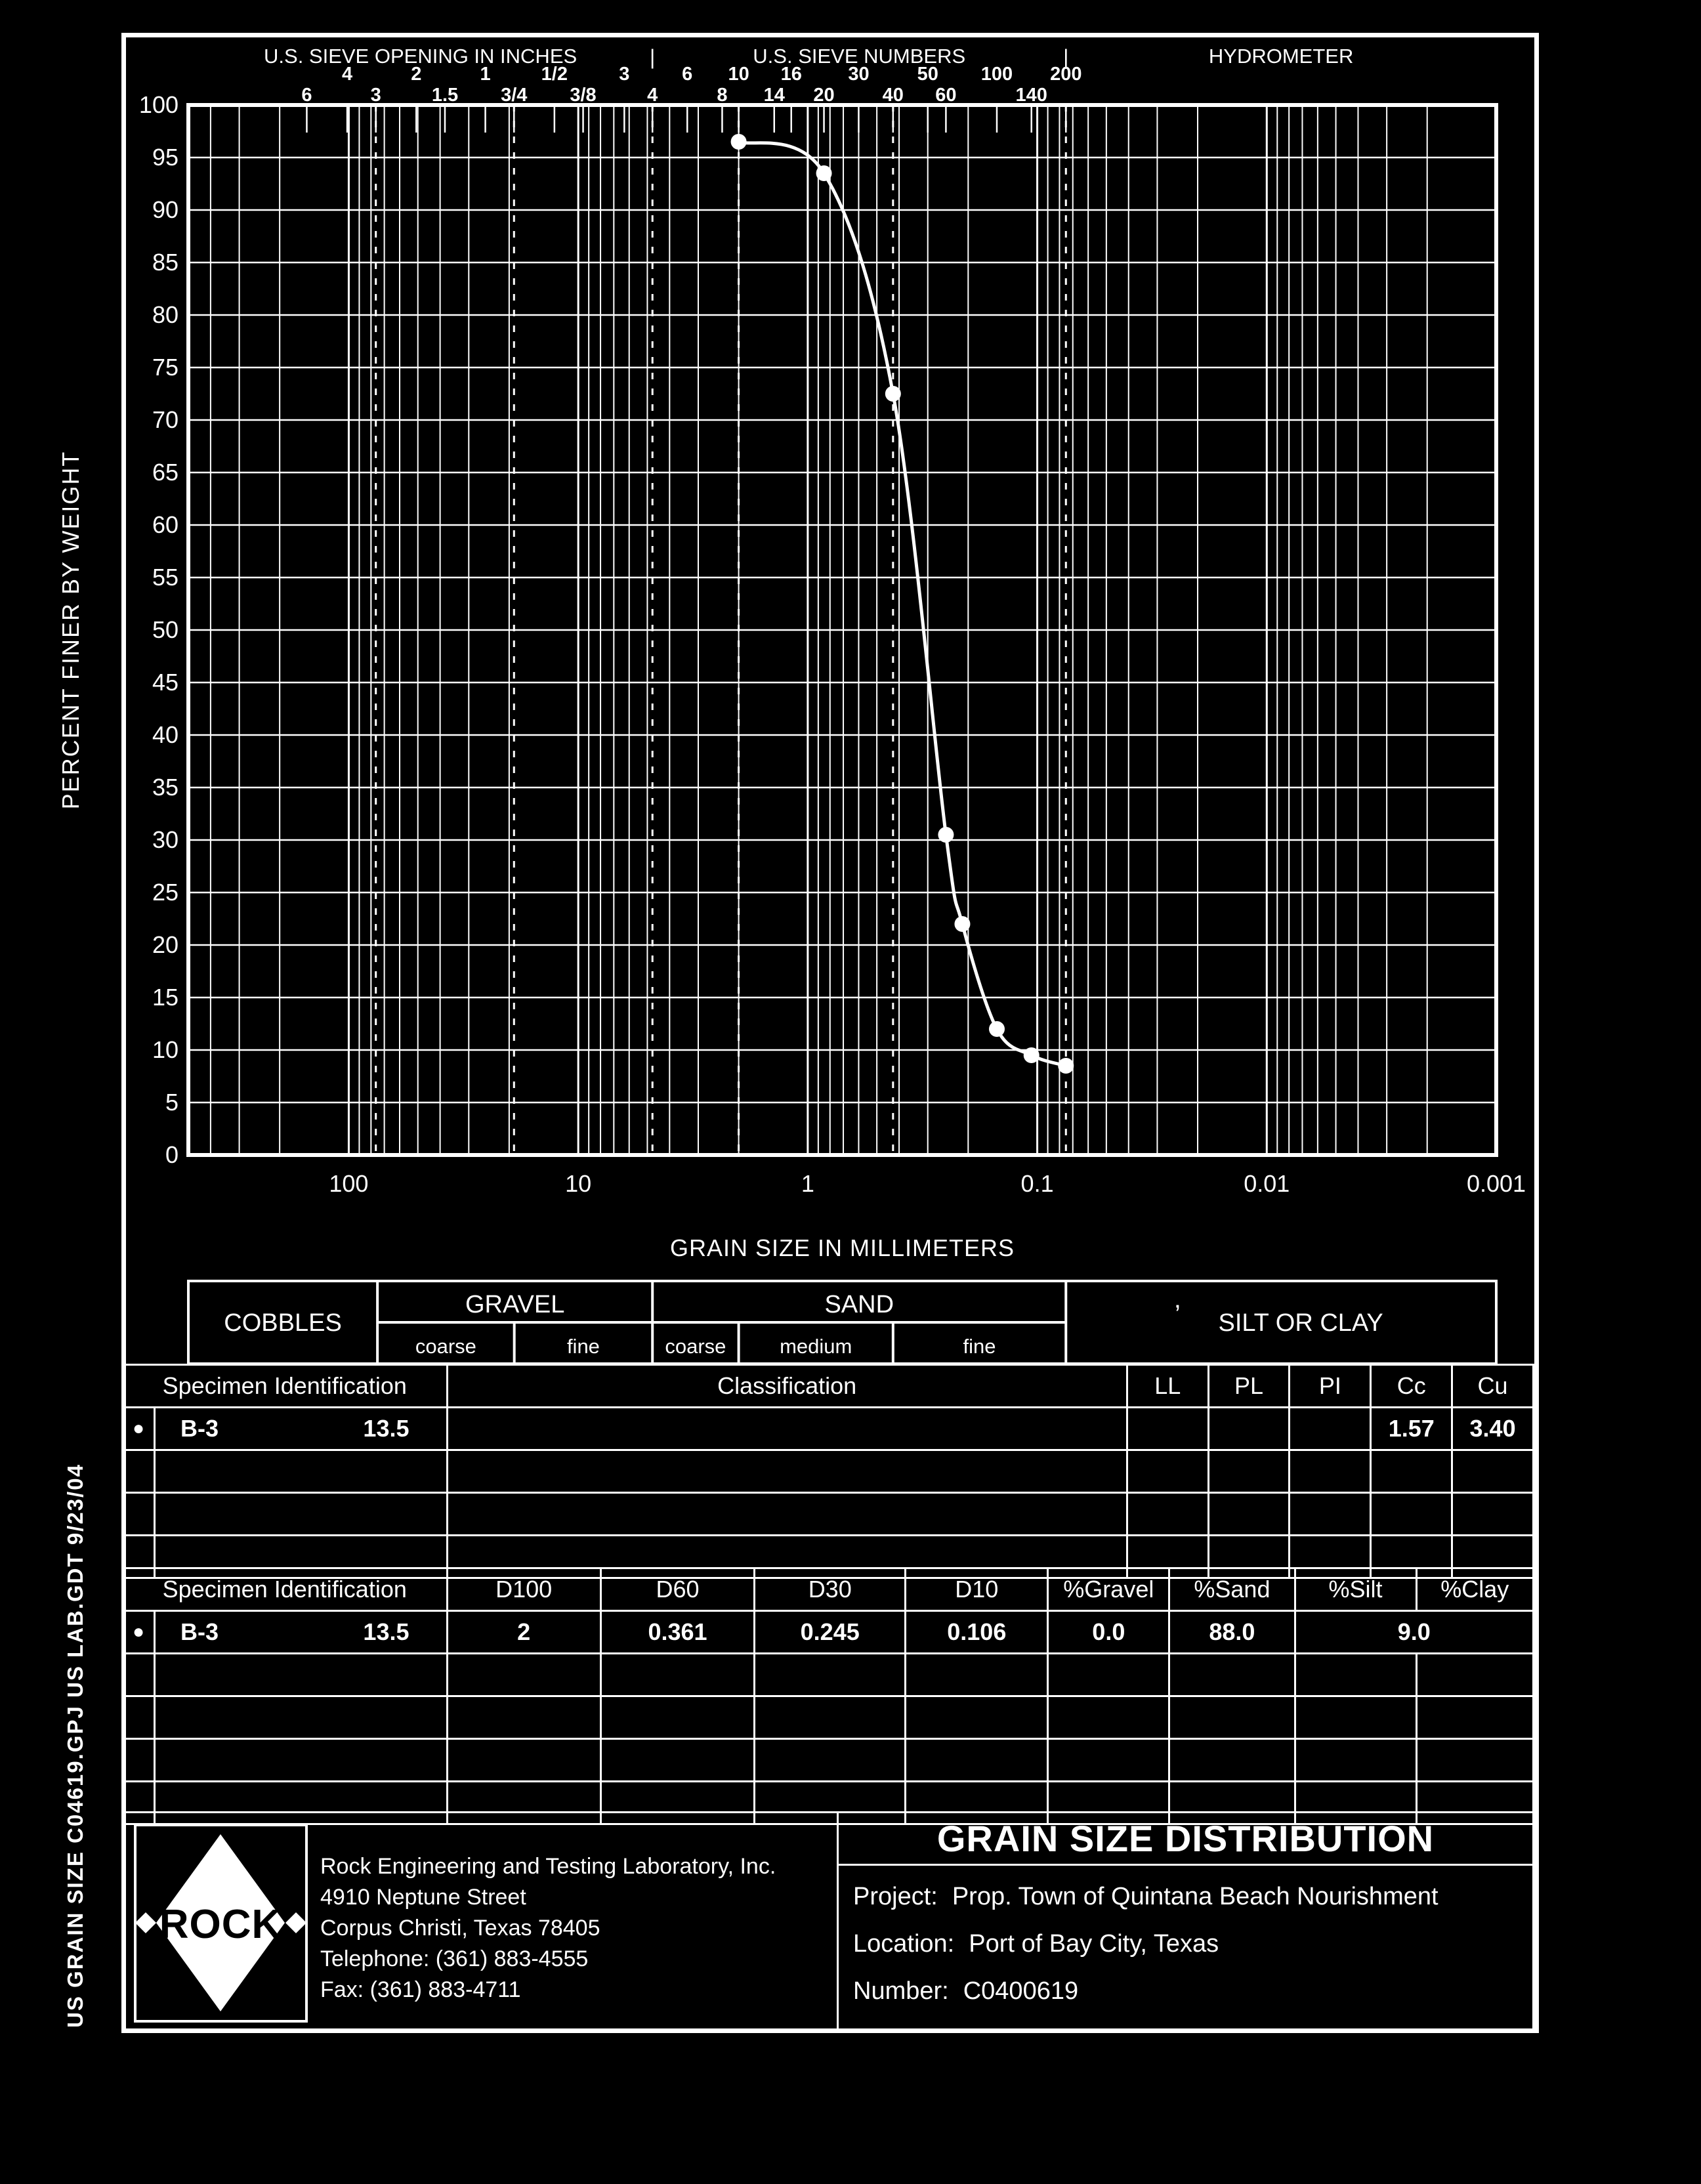 The height and width of the screenshot is (2184, 1701). I want to click on x-axis-title: GRAIN SIZE IN MILLIMETERS, so click(842, 1247).